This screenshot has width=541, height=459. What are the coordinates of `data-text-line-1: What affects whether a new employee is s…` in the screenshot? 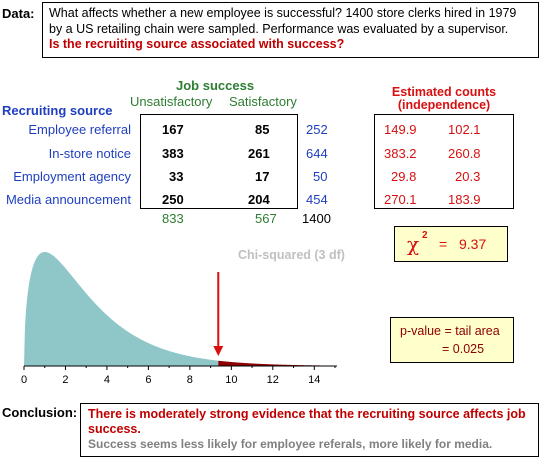 It's located at (283, 13).